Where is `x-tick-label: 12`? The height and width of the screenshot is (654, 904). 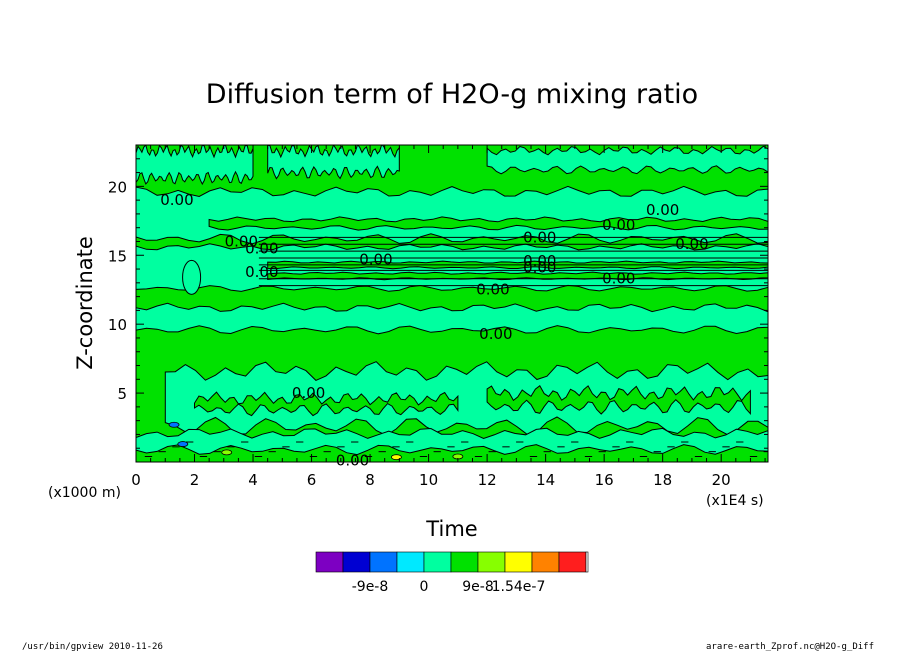
x-tick-label: 12 is located at coordinates (487, 480).